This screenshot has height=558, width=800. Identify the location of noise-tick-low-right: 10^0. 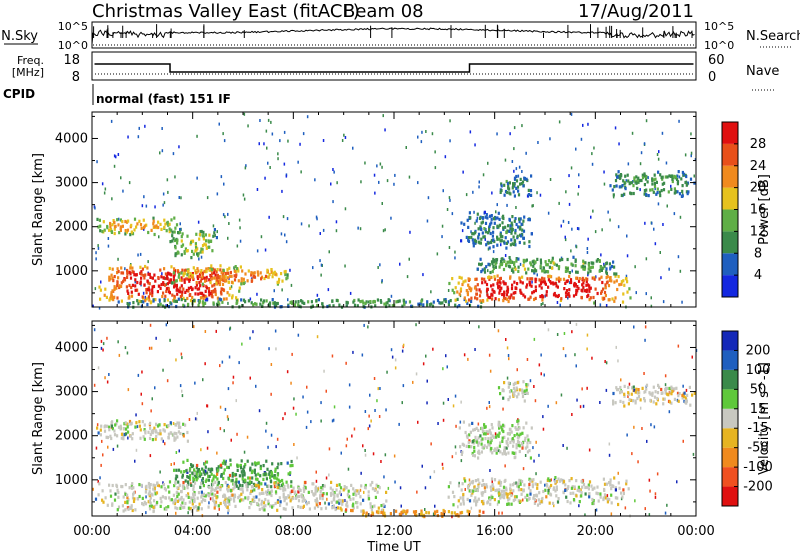
(719, 45).